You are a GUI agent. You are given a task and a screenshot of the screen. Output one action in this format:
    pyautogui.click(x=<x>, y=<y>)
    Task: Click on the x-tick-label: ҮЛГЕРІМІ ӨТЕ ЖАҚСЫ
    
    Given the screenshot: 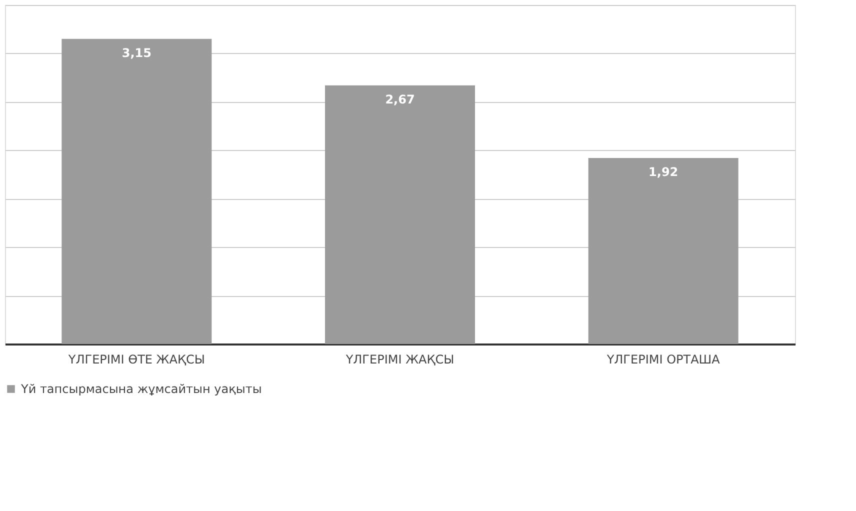 What is the action you would take?
    pyautogui.click(x=136, y=359)
    